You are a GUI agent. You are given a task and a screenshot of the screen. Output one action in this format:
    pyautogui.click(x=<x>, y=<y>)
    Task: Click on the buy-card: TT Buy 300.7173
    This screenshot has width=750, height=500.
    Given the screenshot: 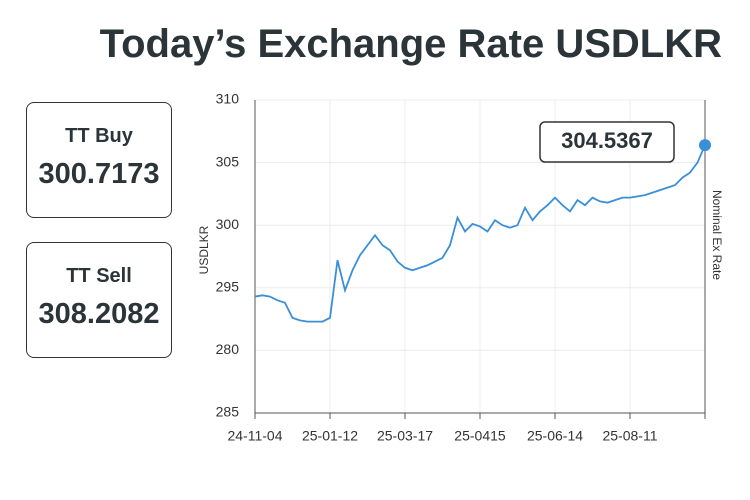 What is the action you would take?
    pyautogui.click(x=99, y=160)
    